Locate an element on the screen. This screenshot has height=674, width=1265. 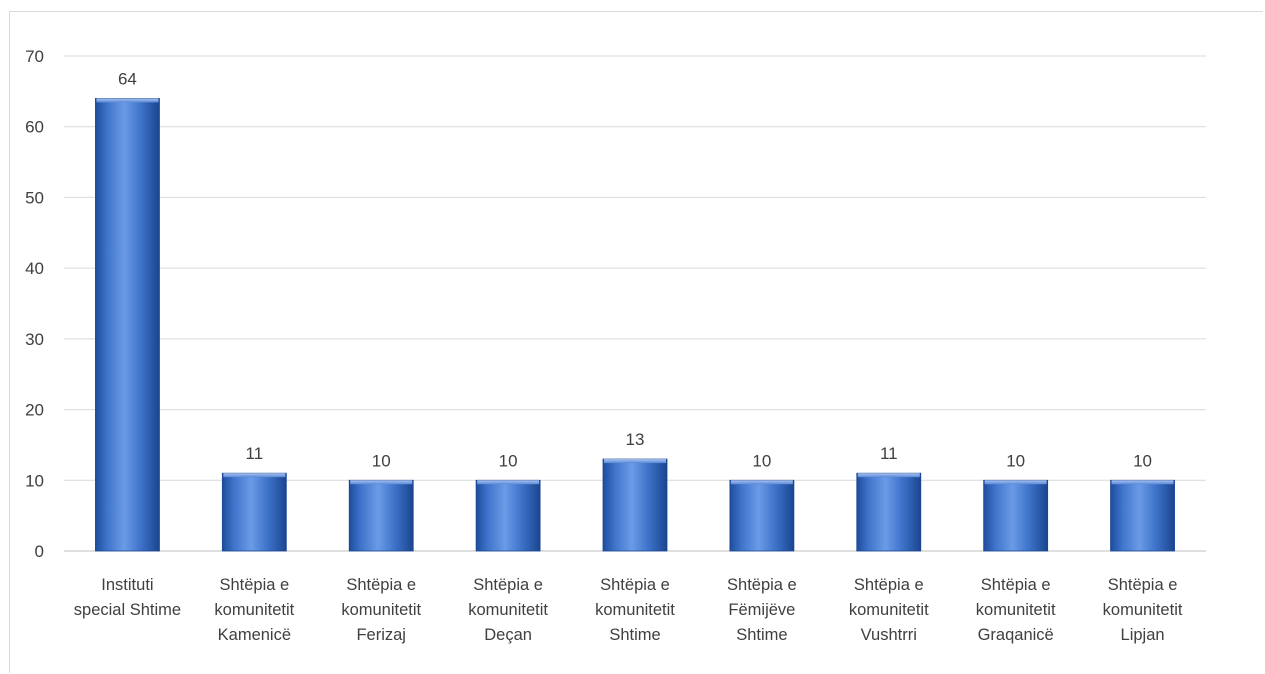
x-category-label: Shtëpia e komunitetit Lipjan is located at coordinates (1143, 610).